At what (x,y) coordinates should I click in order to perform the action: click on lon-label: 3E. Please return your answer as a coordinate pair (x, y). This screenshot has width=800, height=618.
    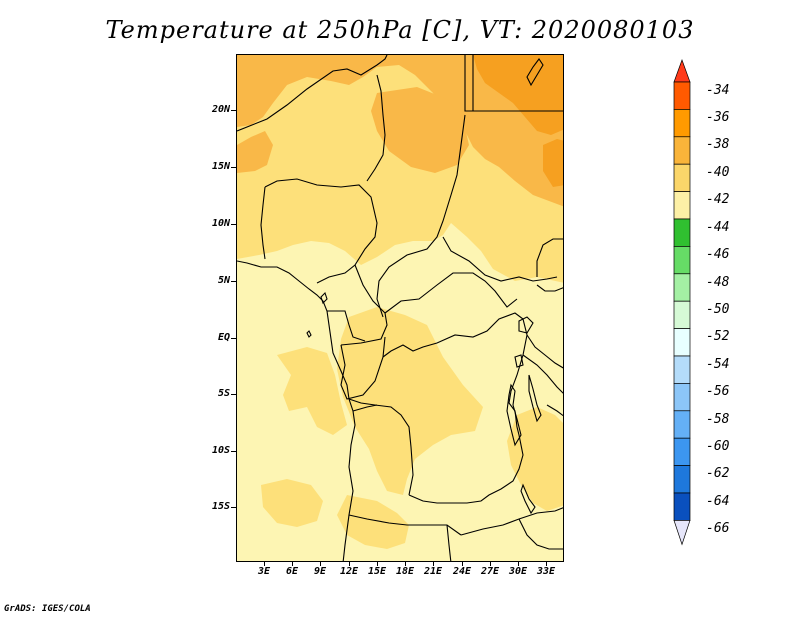
    Looking at the image, I should click on (264, 571).